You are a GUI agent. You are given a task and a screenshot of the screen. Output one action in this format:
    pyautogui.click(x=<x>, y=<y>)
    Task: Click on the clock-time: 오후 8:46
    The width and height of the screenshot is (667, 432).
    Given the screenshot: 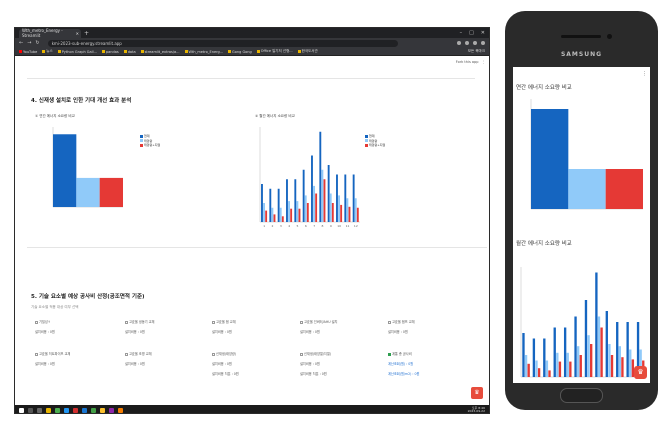 What is the action you would take?
    pyautogui.click(x=478, y=407)
    